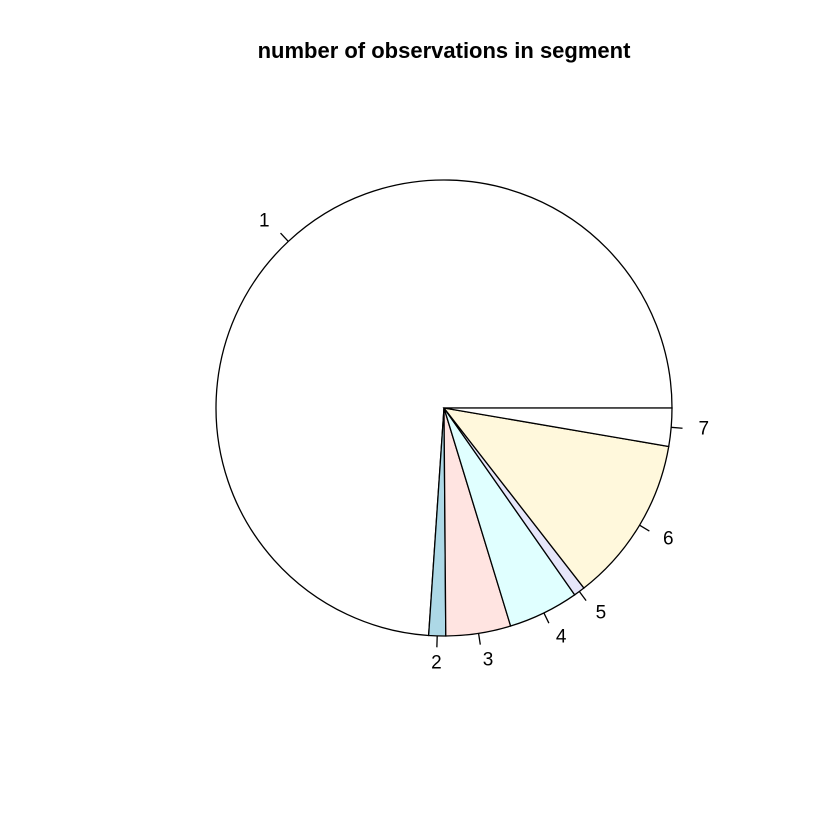  I want to click on pie-label-7: 7, so click(703, 429).